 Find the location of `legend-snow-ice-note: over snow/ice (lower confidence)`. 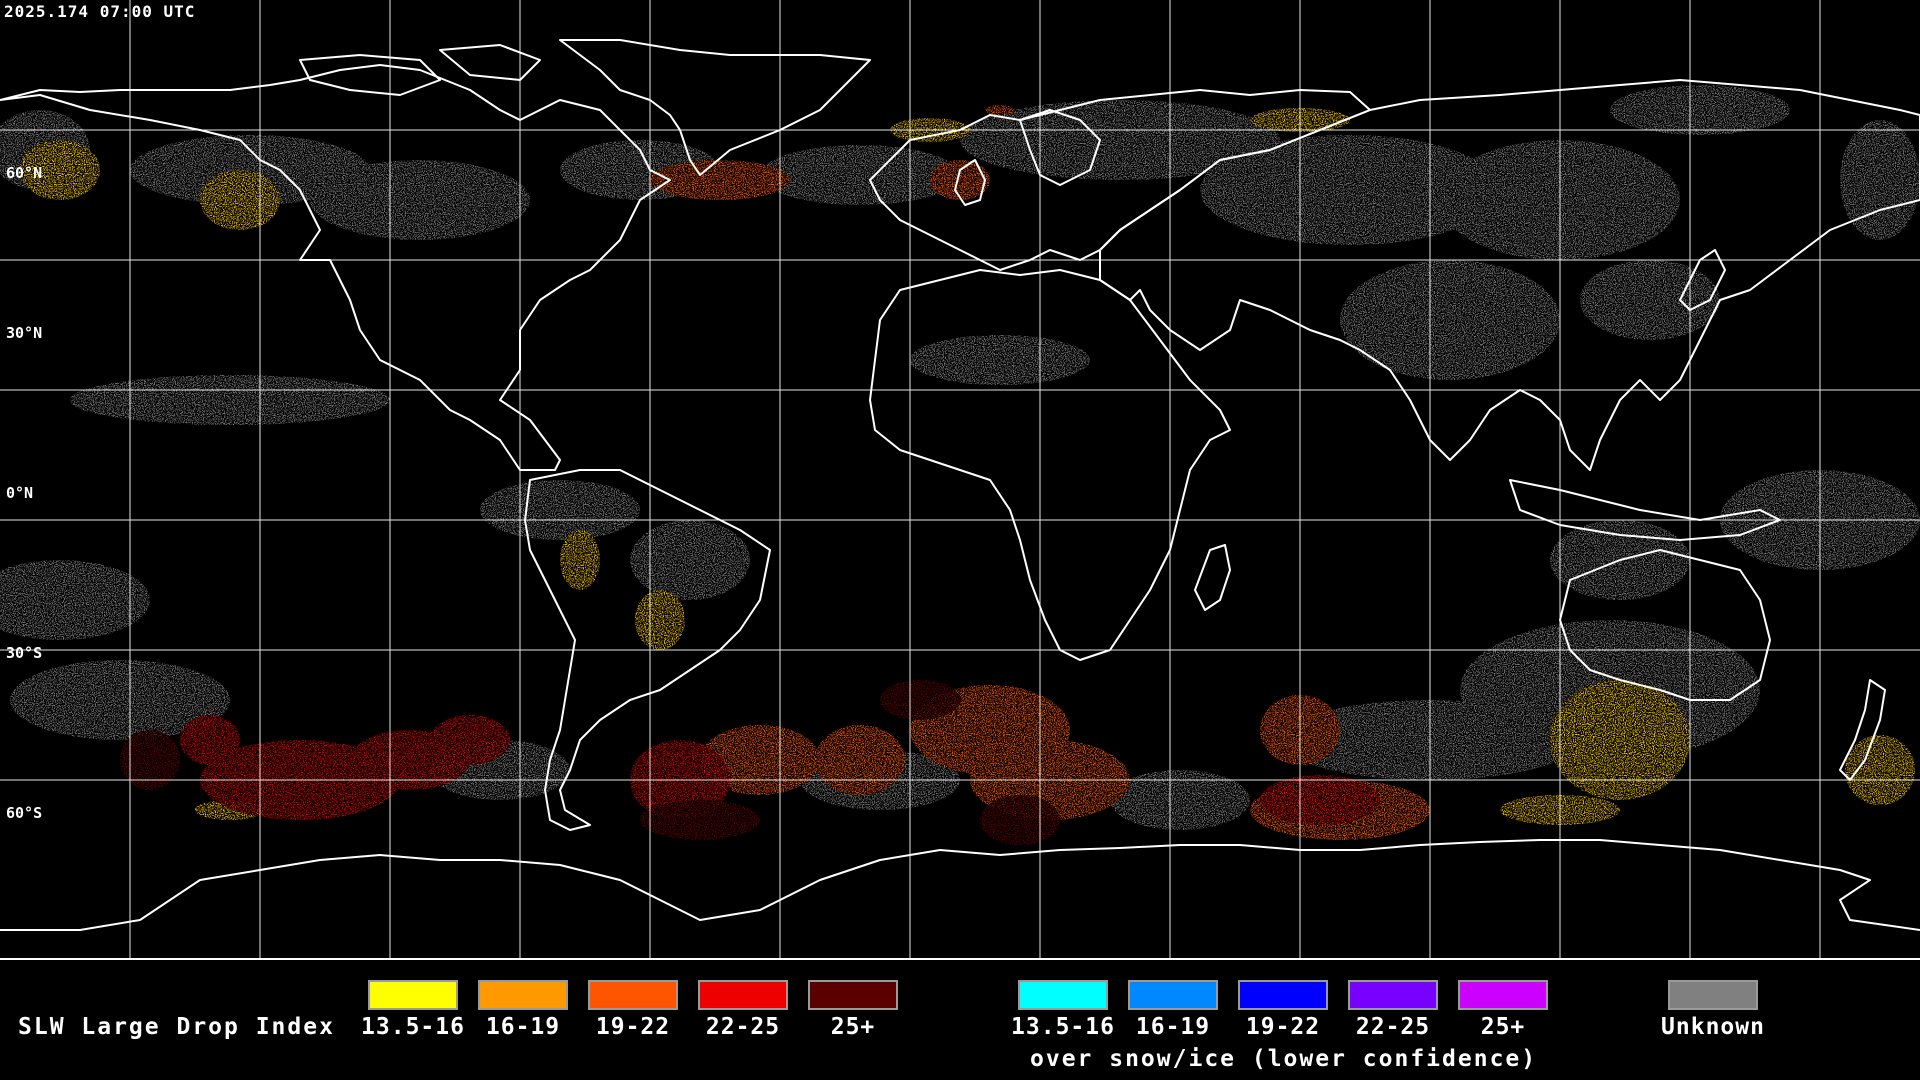

legend-snow-ice-note: over snow/ice (lower confidence) is located at coordinates (1284, 1059).